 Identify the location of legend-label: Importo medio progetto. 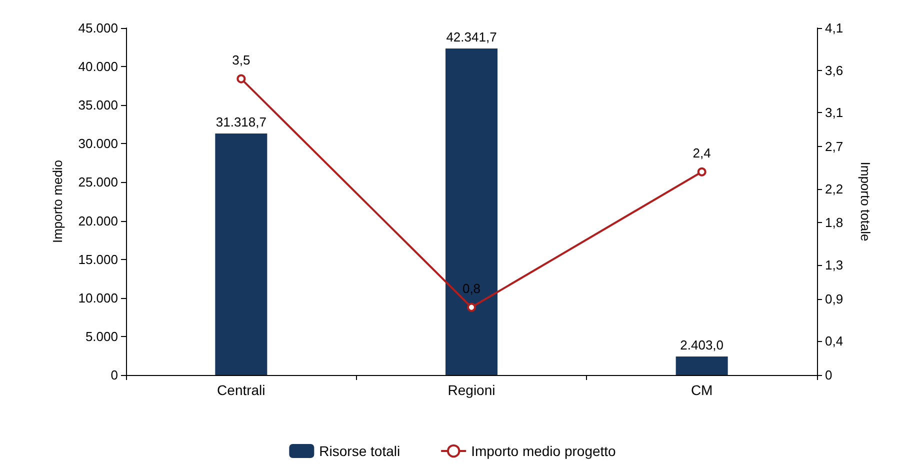
(543, 451).